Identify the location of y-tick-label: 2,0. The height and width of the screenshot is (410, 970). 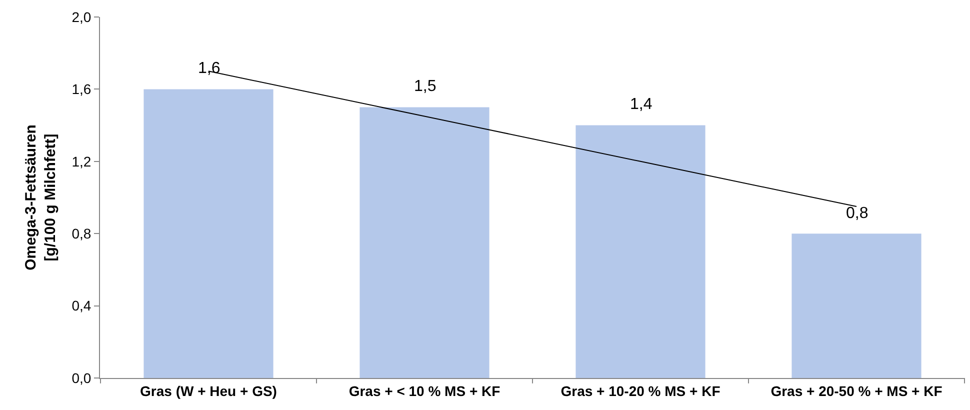
(82, 16).